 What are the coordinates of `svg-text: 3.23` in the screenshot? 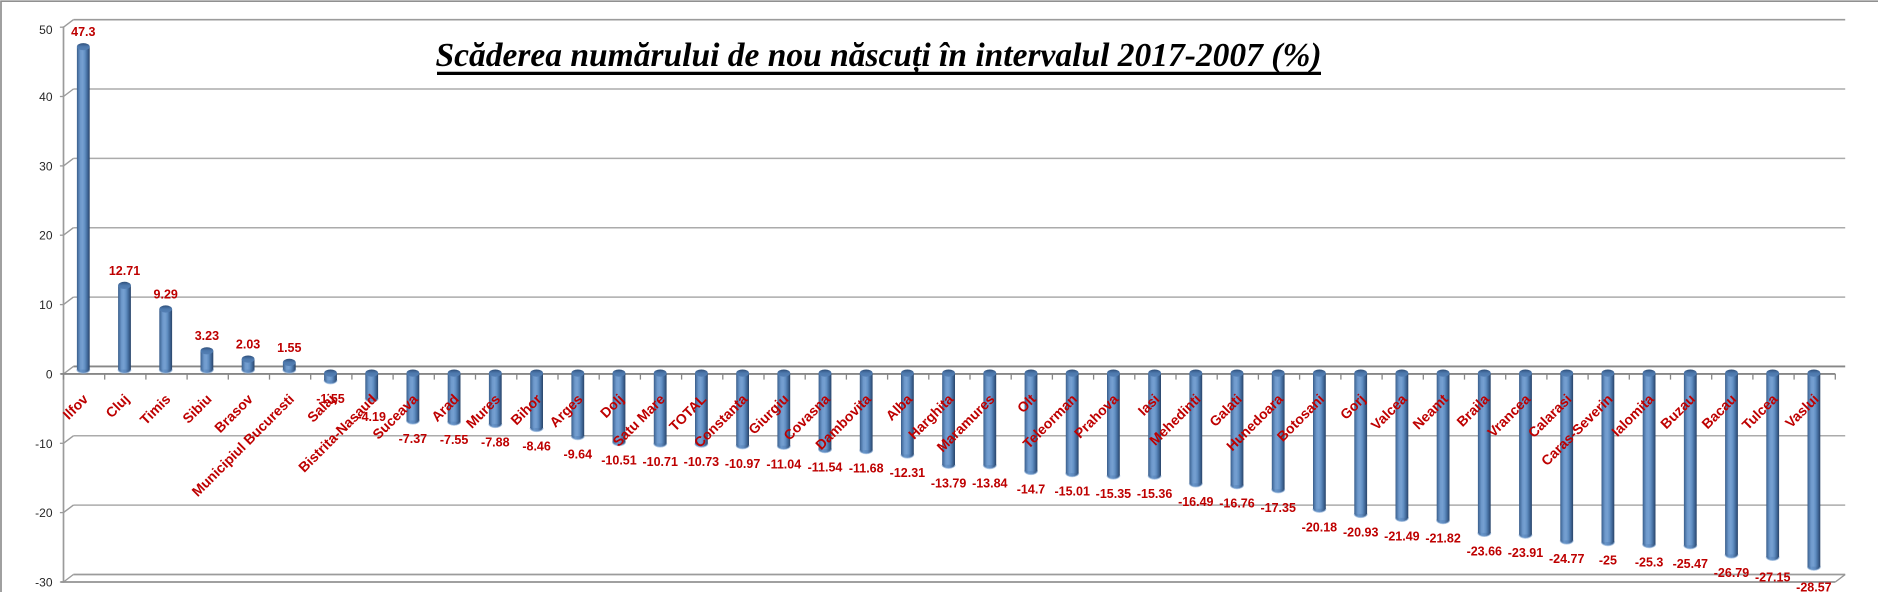 It's located at (207, 336).